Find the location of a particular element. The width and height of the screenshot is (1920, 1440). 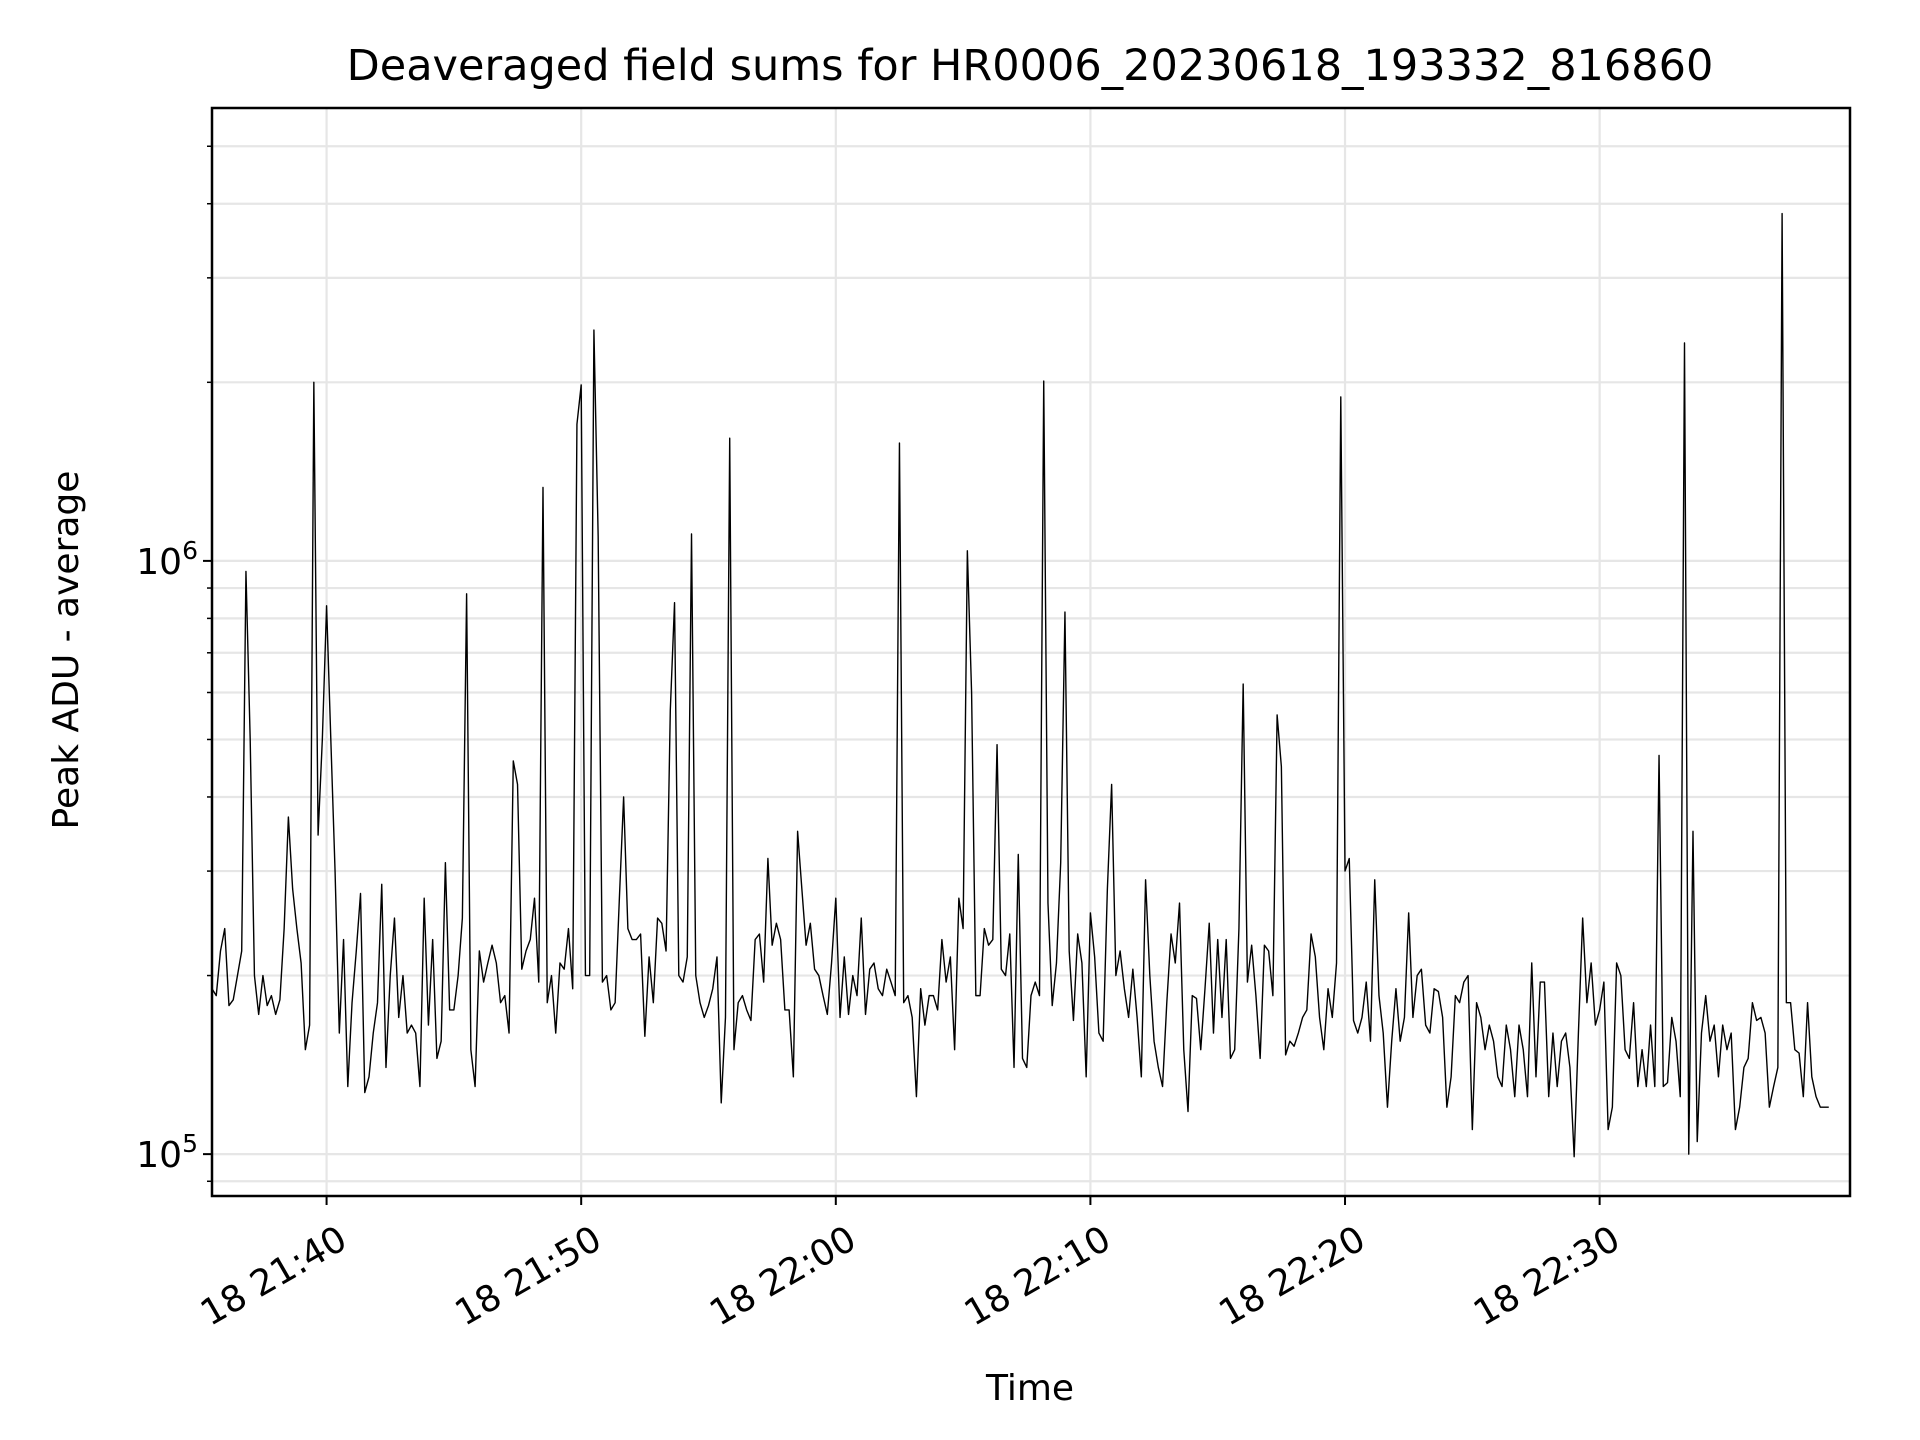

y-axis-label: Peak ADU - average is located at coordinates (66, 650).